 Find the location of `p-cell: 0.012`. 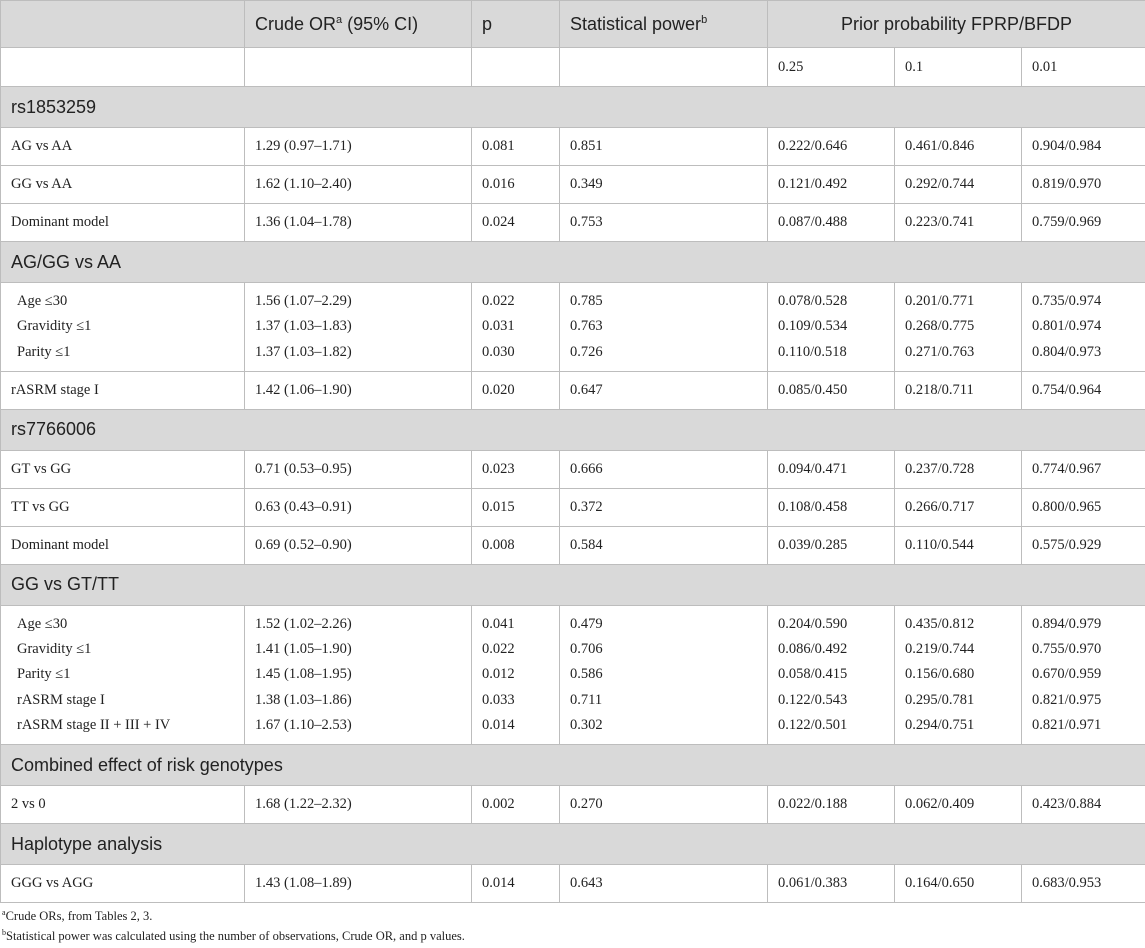

p-cell: 0.012 is located at coordinates (498, 674).